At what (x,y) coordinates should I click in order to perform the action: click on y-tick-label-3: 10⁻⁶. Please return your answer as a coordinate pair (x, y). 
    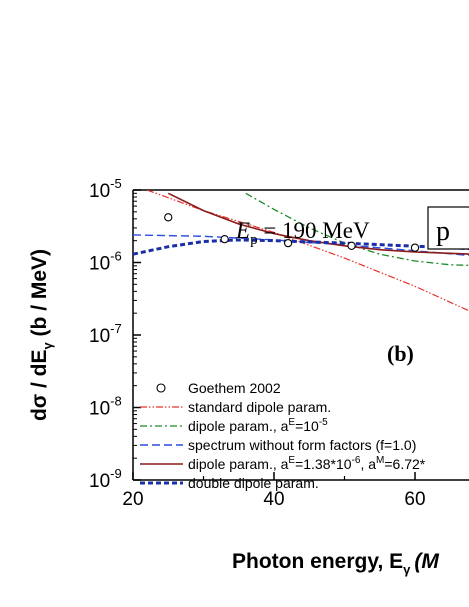
    Looking at the image, I should click on (105, 262).